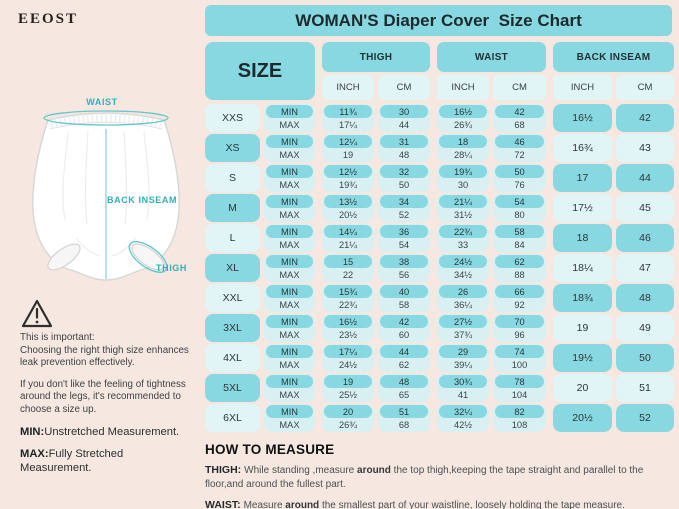 Image resolution: width=679 pixels, height=509 pixels. Describe the element at coordinates (463, 125) in the screenshot. I see `waist-max-inch: 26¾` at that location.